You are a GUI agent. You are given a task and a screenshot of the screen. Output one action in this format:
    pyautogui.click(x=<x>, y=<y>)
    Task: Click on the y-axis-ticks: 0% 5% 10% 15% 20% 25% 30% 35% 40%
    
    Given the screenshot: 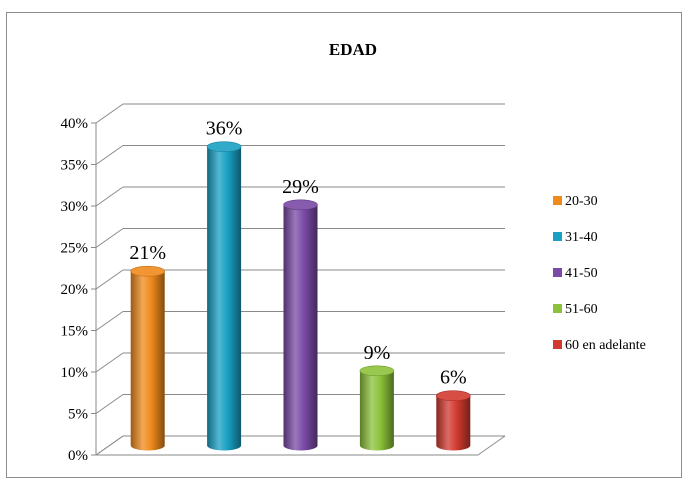 What is the action you would take?
    pyautogui.click(x=78, y=290)
    